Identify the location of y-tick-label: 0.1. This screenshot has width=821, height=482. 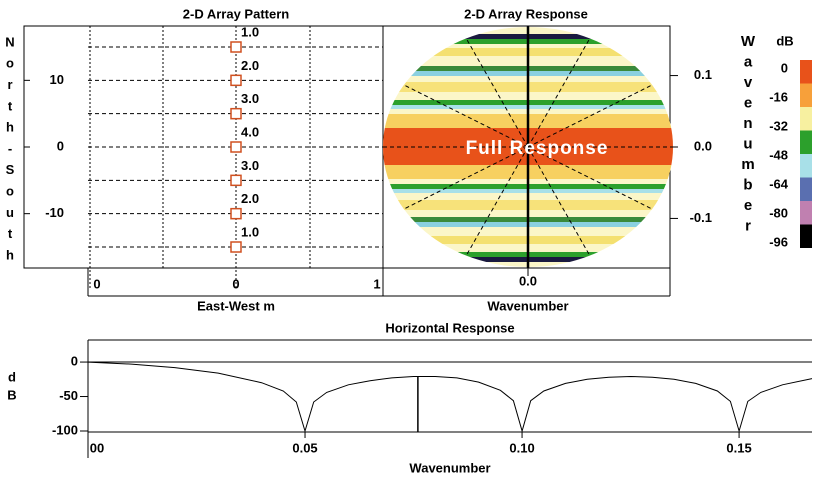
(703, 74).